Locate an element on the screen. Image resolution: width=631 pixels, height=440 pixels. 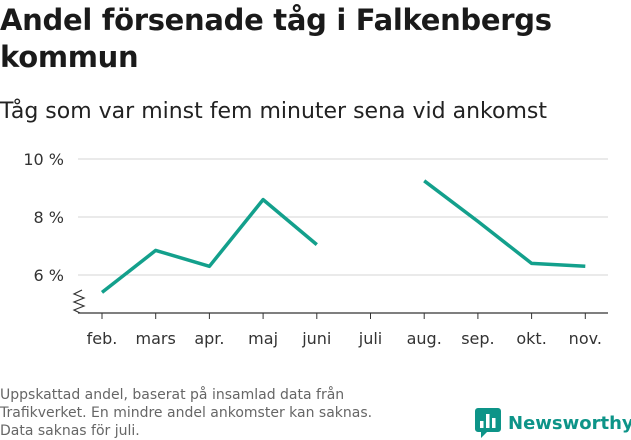
chart-title: Andel försenade tåg i Falkenbergs kommun is located at coordinates (276, 38).